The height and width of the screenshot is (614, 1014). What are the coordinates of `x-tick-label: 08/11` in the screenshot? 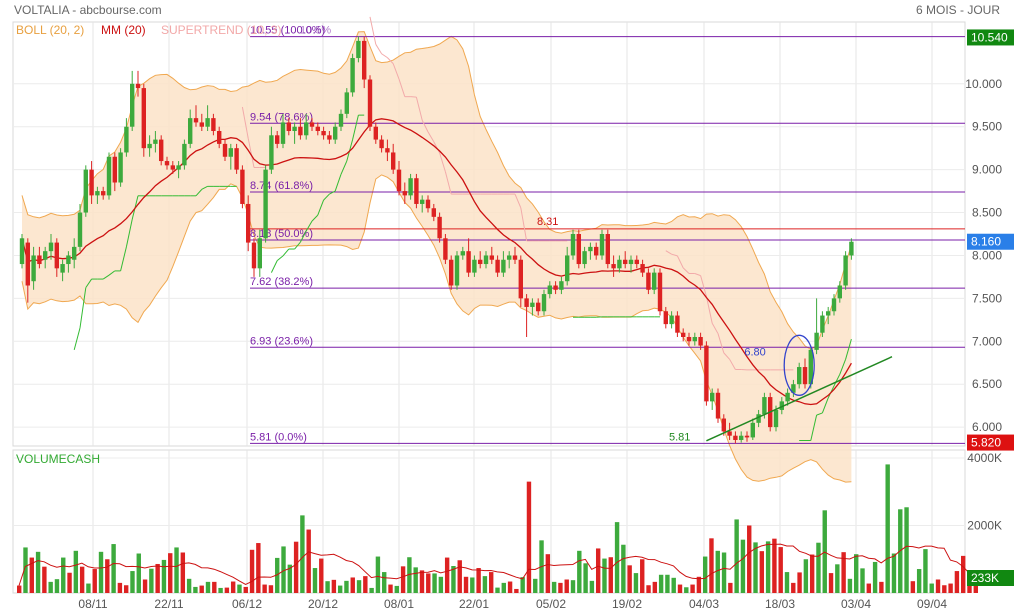 It's located at (92, 604).